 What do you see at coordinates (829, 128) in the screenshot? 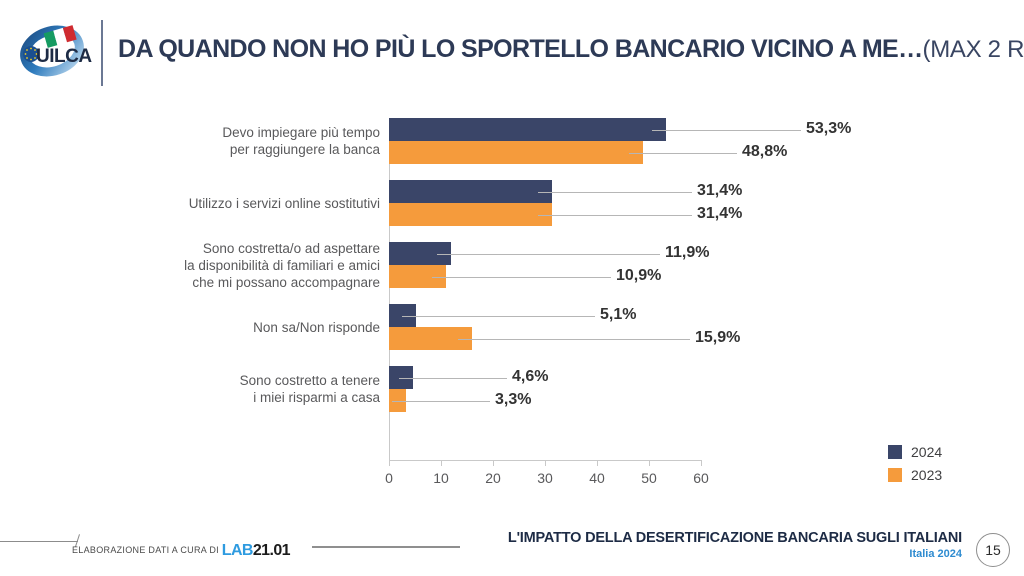
I see `value-label: 53,3%` at bounding box center [829, 128].